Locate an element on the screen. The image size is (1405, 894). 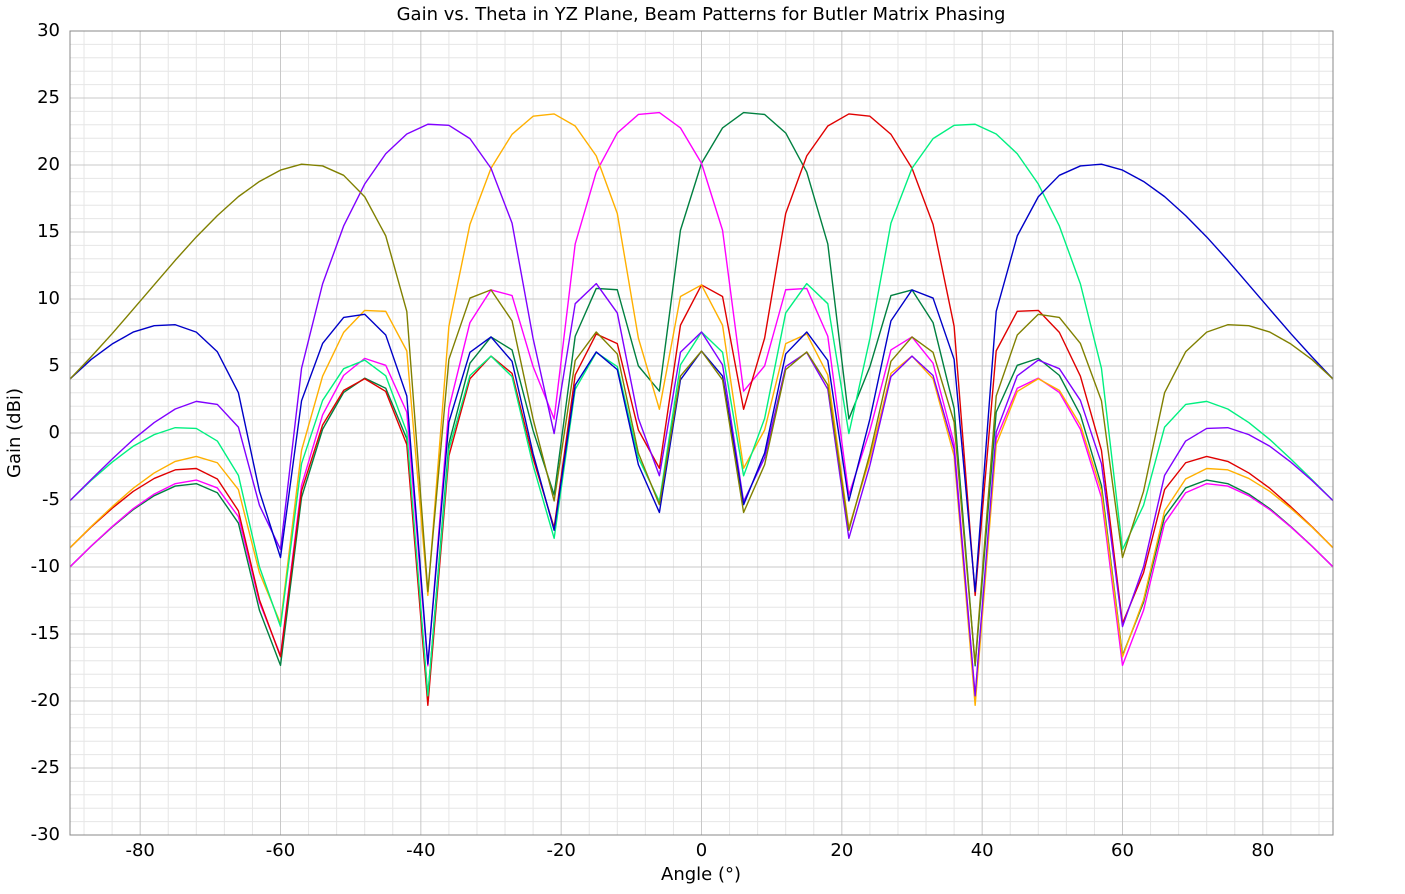
x-tick-label: -40 is located at coordinates (420, 850).